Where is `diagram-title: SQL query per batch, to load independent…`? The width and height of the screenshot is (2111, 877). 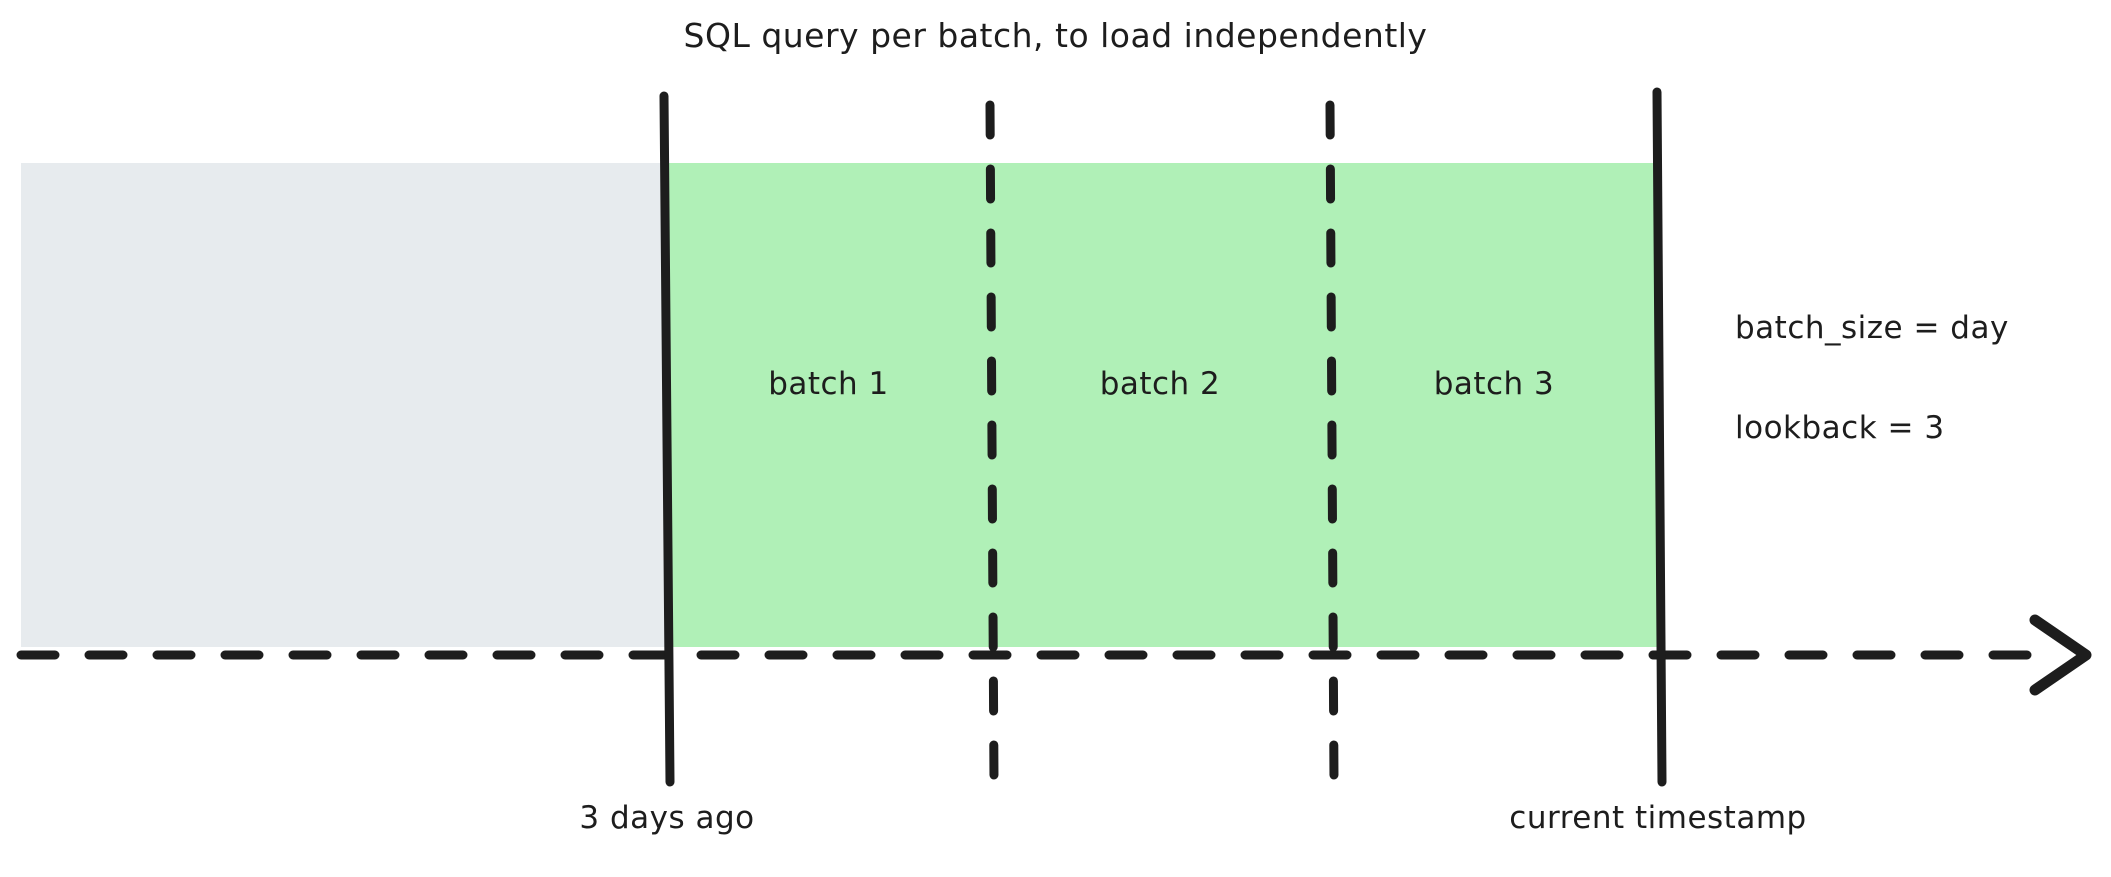
diagram-title: SQL query per batch, to load independent… is located at coordinates (1055, 35).